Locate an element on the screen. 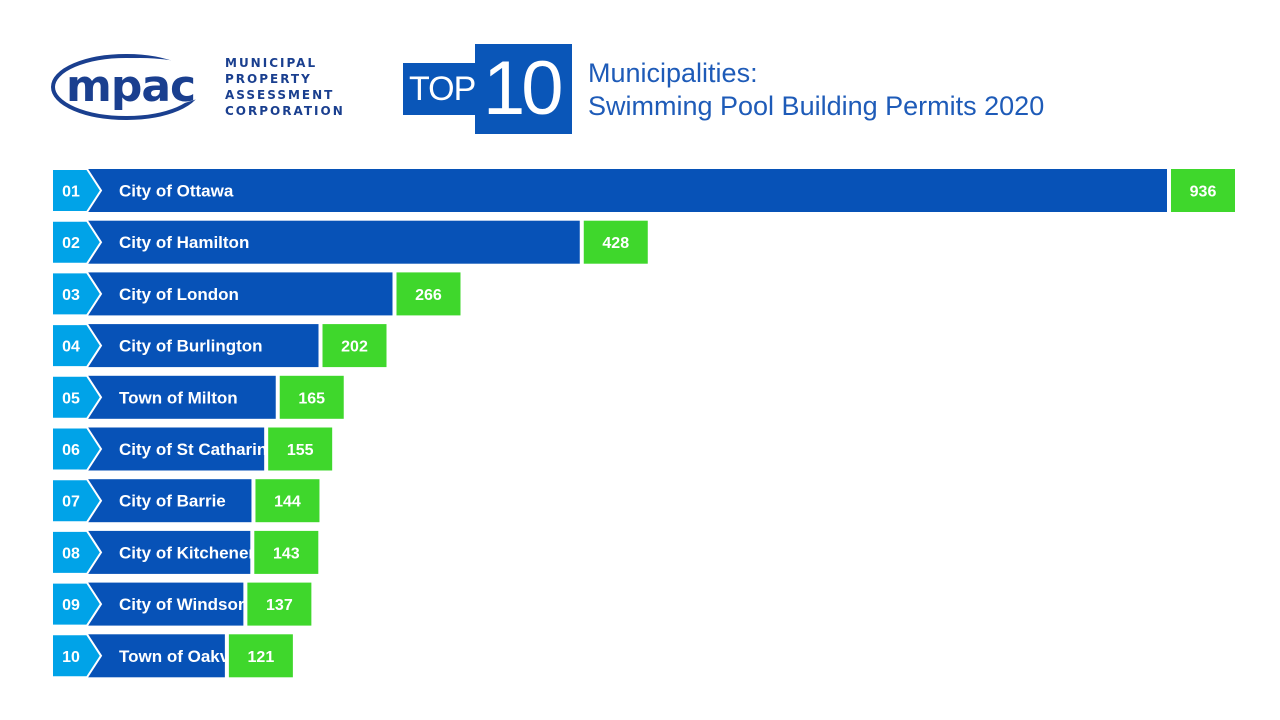 This screenshot has width=1280, height=720. value-label: 266 is located at coordinates (428, 295).